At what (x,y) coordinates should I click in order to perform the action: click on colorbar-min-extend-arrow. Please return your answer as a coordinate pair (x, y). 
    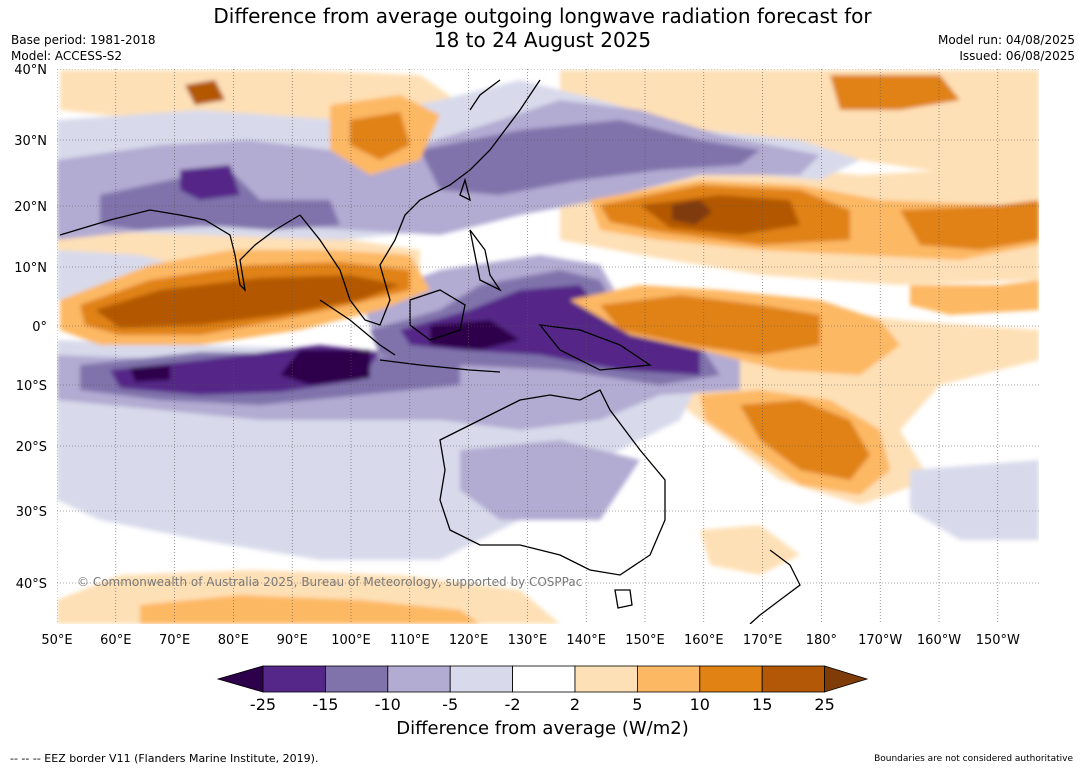
    Looking at the image, I should click on (240, 679).